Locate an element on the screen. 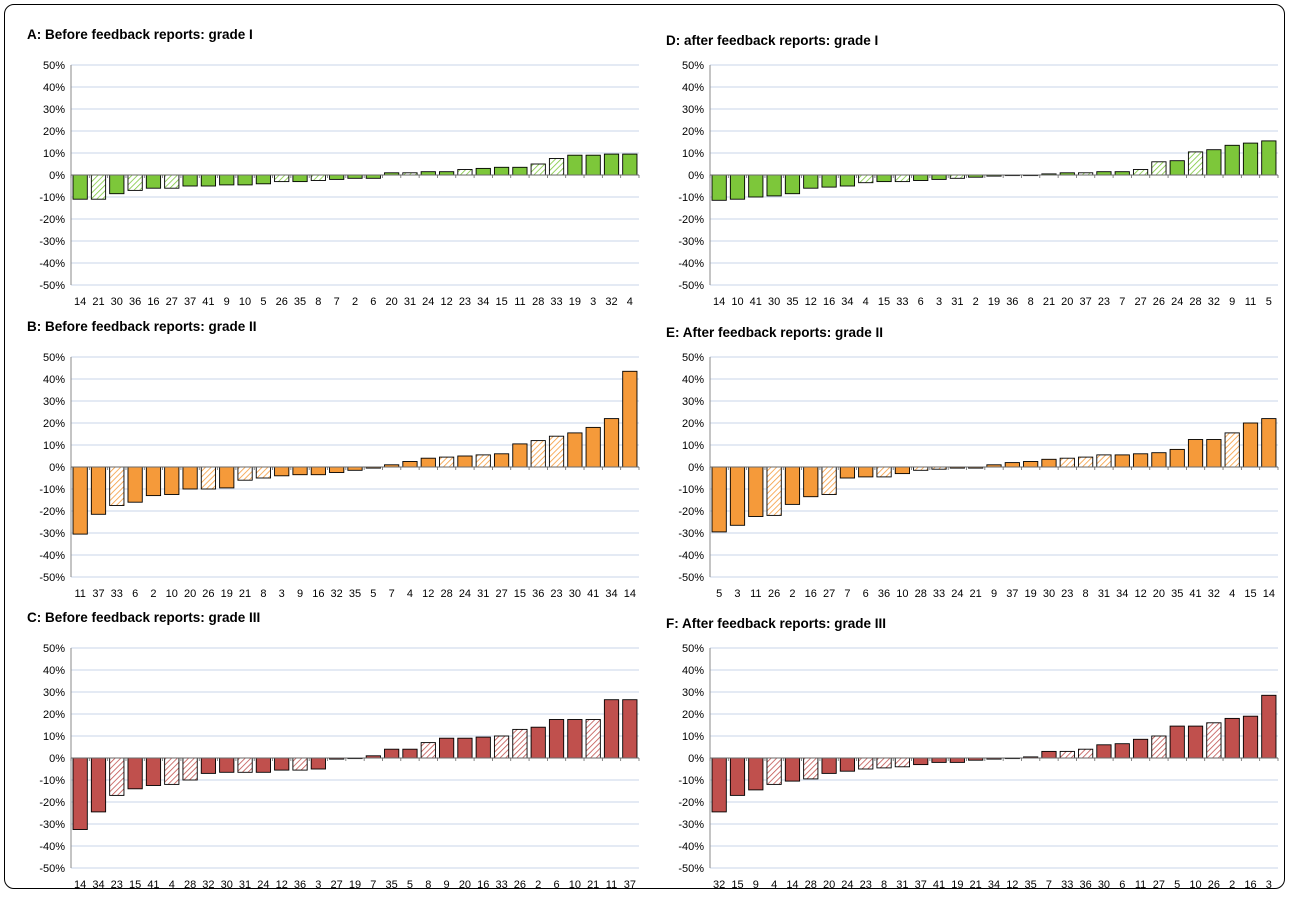 The image size is (1292, 904). y-tick-label: -50% is located at coordinates (691, 286).